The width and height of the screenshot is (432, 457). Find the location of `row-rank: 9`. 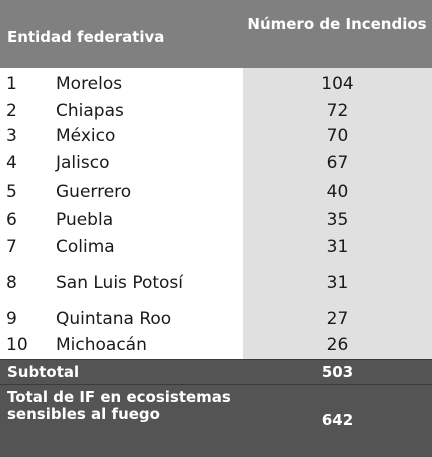

row-rank: 9 is located at coordinates (11, 319).